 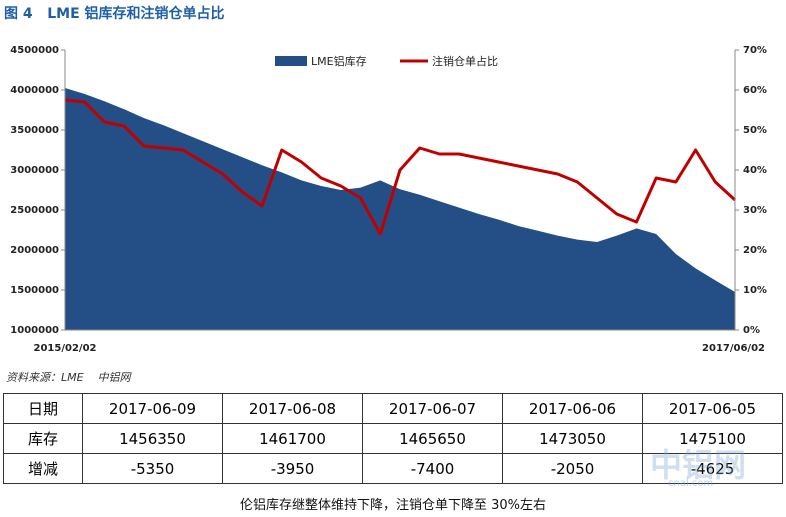 What do you see at coordinates (572, 438) in the screenshot?
I see `table-cell: 1473050` at bounding box center [572, 438].